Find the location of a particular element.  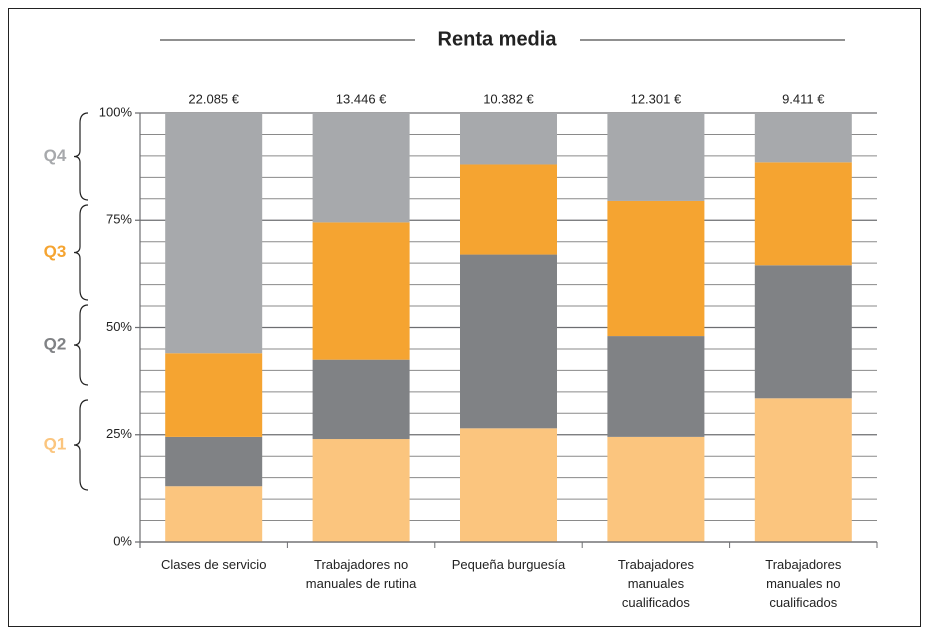

chart-title: Renta media is located at coordinates (498, 39).